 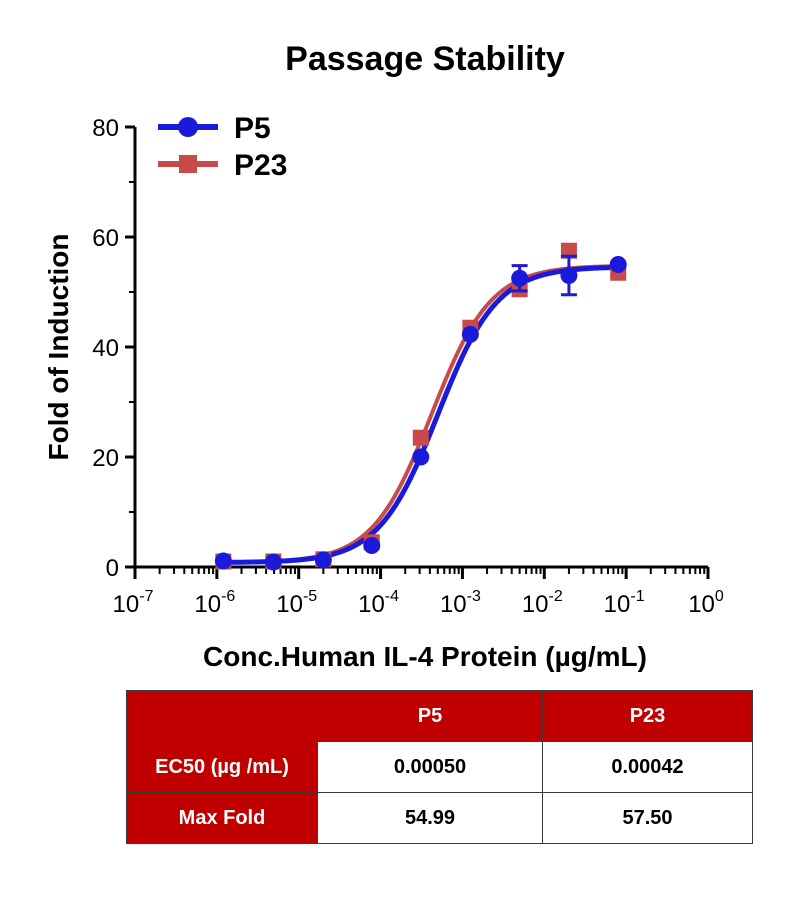 I want to click on x-tick-label: 10⁻⁵, so click(x=296, y=603).